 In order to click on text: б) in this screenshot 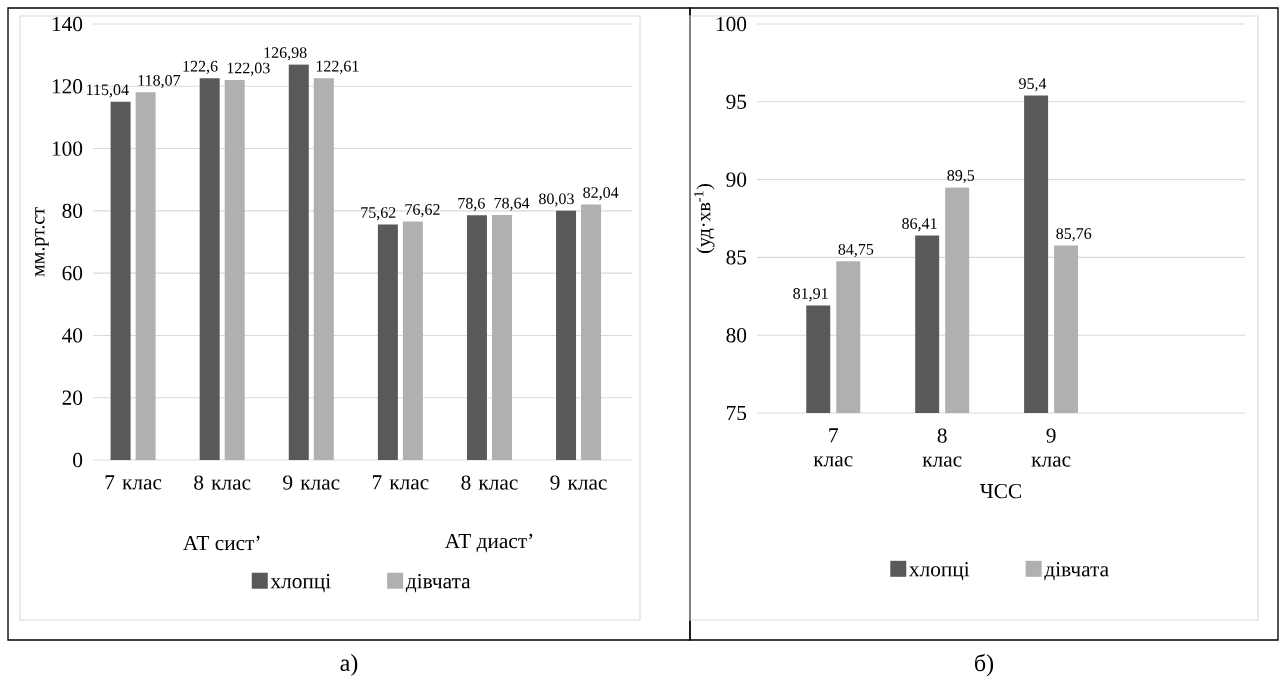, I will do `click(984, 665)`.